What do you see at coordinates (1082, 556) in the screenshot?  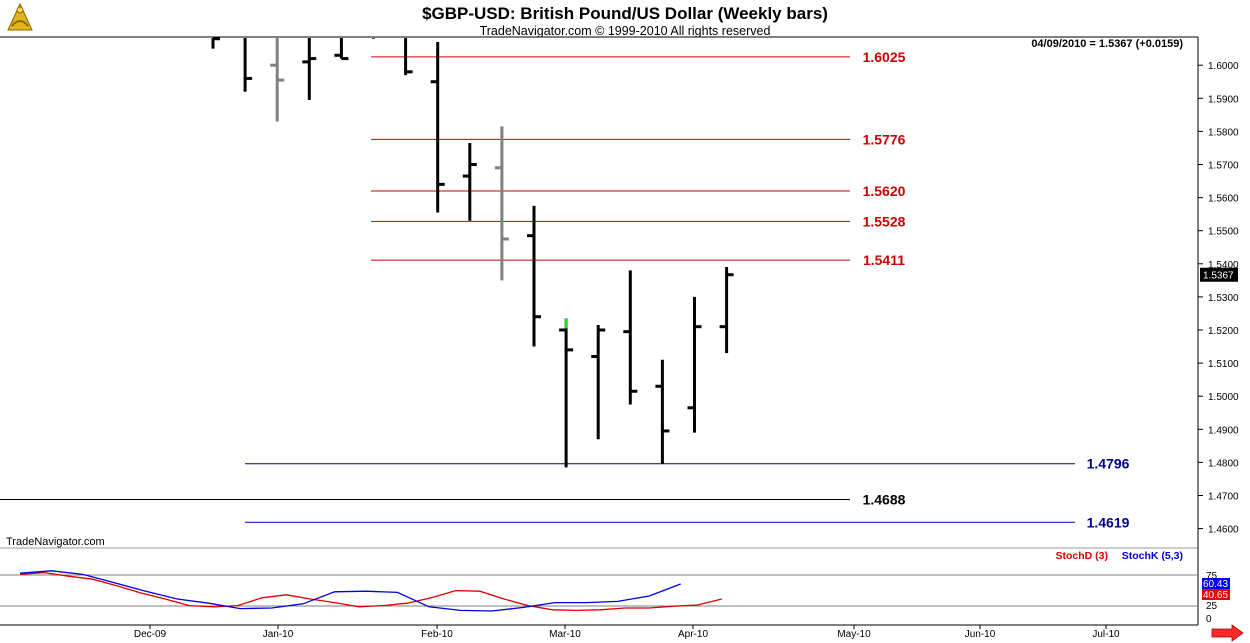 I see `legend-stochd: StochD (3)` at bounding box center [1082, 556].